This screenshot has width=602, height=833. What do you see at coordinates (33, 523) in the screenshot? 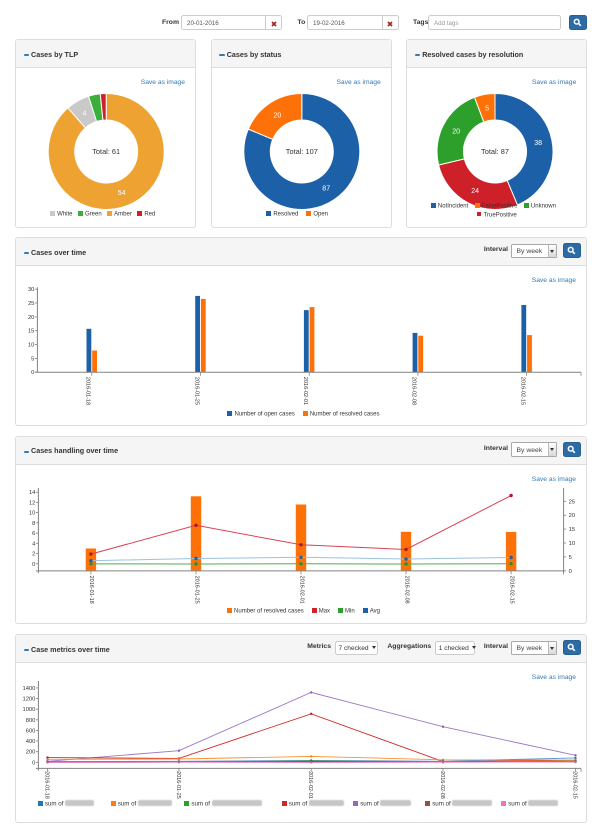
I see `svg-text: 8` at bounding box center [33, 523].